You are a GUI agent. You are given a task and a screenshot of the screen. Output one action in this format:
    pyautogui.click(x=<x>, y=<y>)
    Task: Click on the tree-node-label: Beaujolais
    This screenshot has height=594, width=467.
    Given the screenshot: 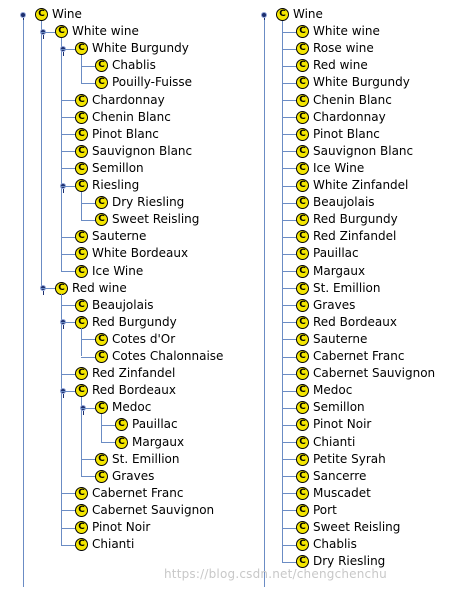 What is the action you would take?
    pyautogui.click(x=123, y=304)
    